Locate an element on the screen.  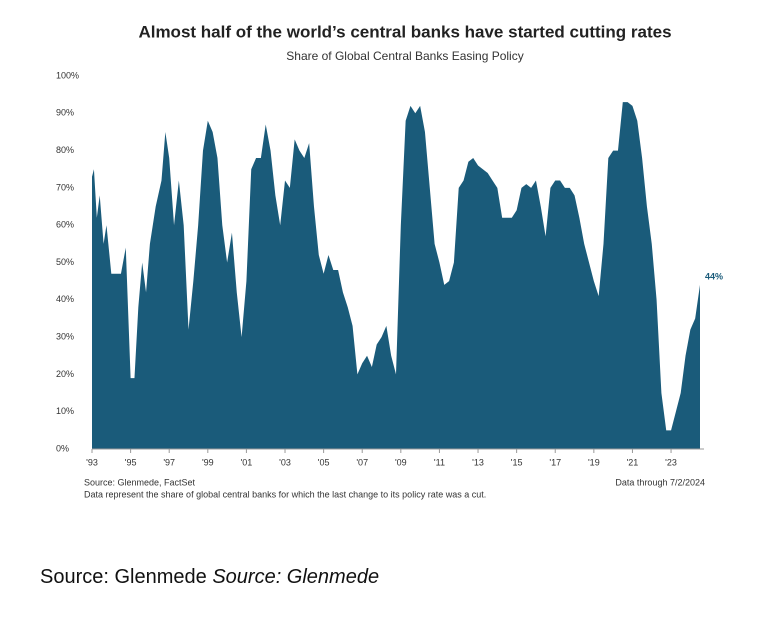
x-tick-label: '11 is located at coordinates (439, 462).